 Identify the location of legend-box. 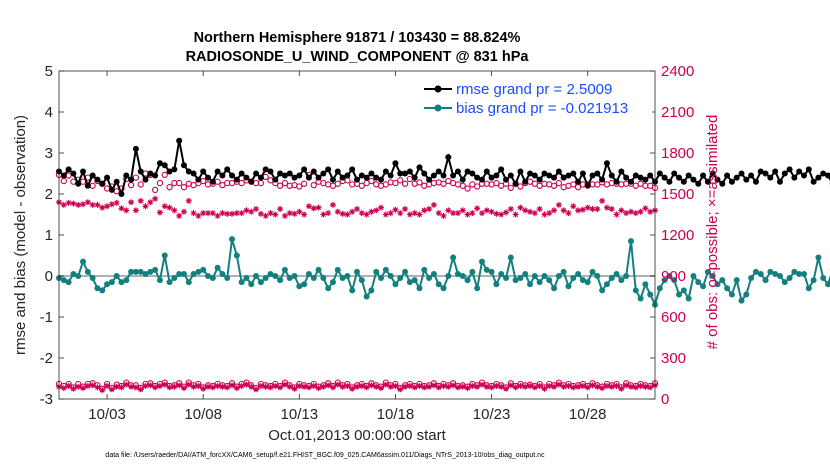
(535, 98).